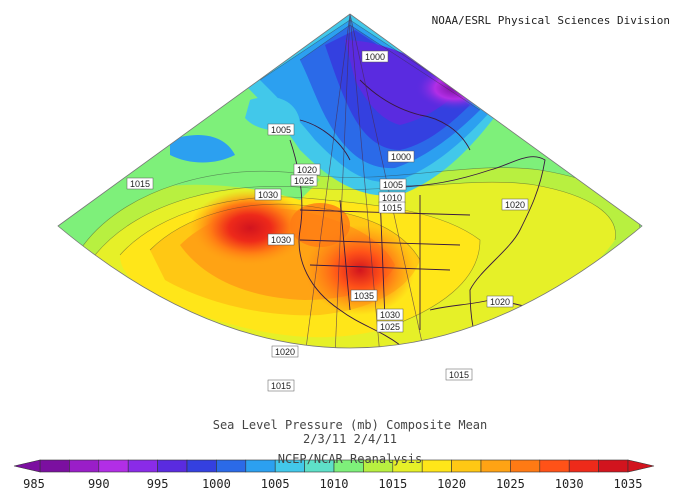 The height and width of the screenshot is (504, 700). I want to click on colorbar-right-arrow, so click(641, 466).